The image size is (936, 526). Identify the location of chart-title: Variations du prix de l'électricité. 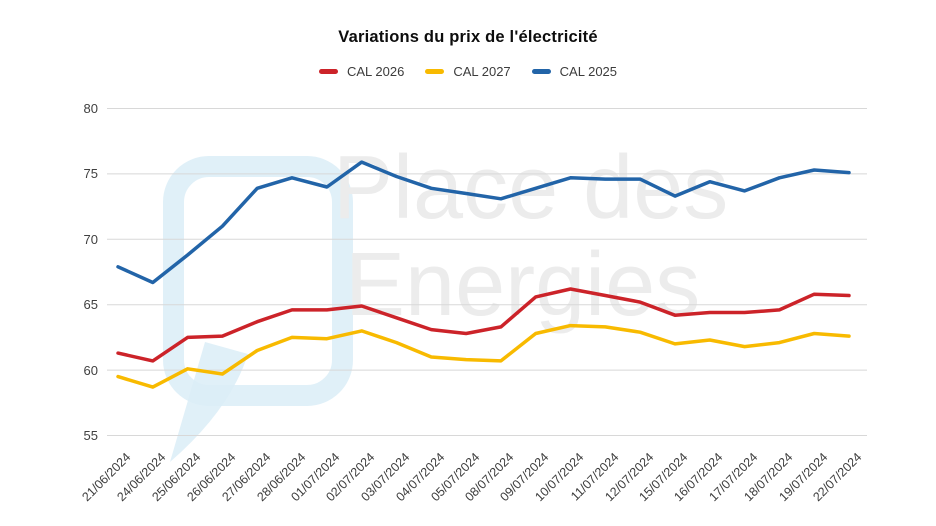
(468, 37).